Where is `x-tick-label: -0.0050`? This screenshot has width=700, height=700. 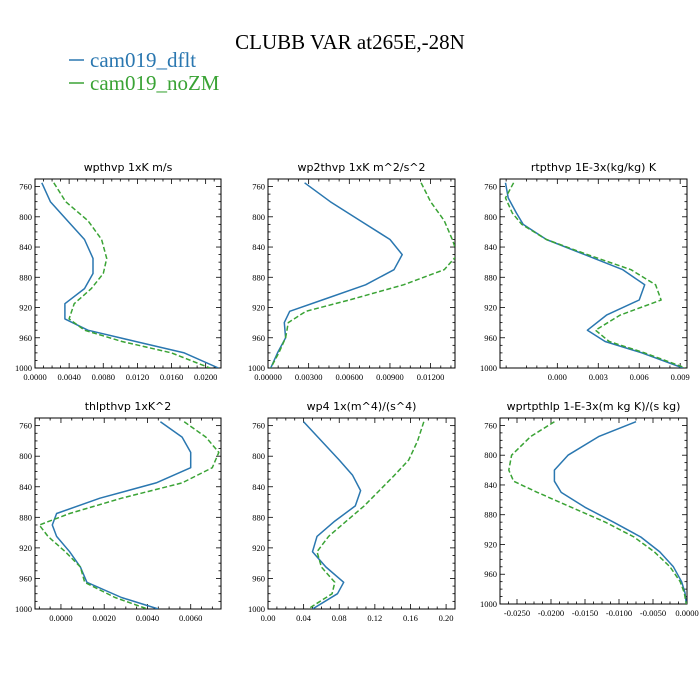
x-tick-label: -0.0050 is located at coordinates (653, 613).